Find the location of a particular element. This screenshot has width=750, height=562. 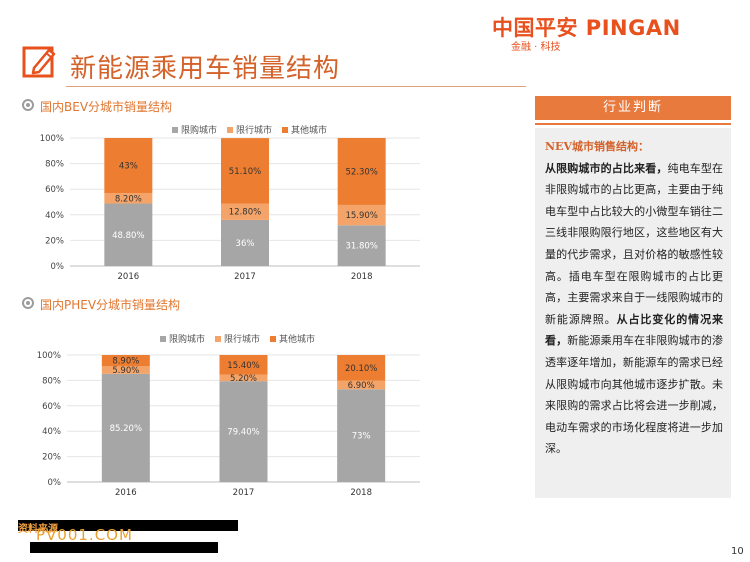

data-label: 52.30% is located at coordinates (361, 172).